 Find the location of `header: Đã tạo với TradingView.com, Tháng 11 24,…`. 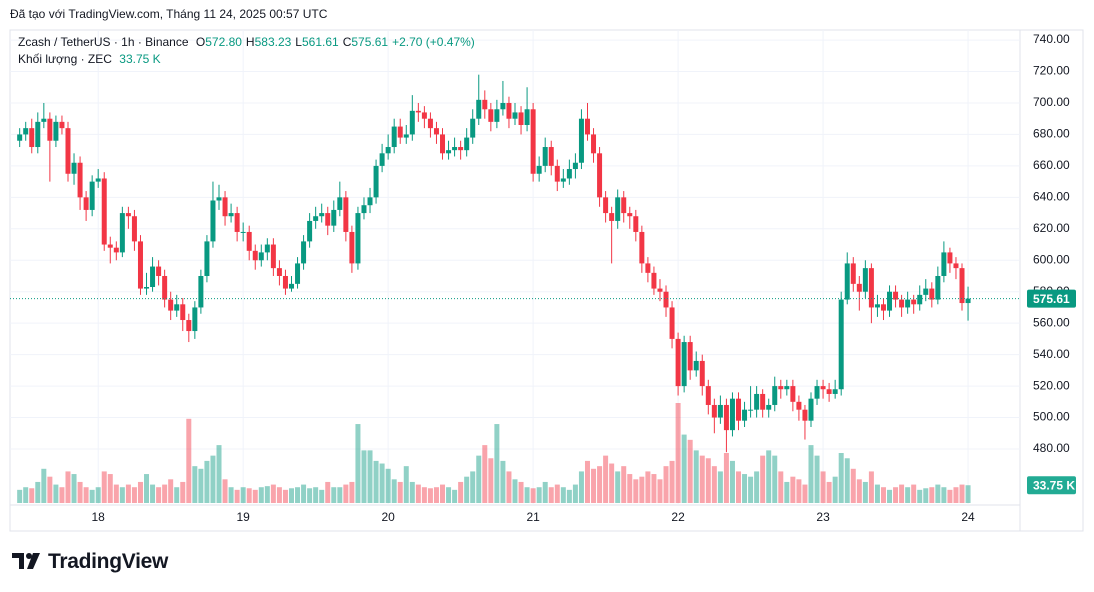

header: Đã tạo với TradingView.com, Tháng 11 24,… is located at coordinates (169, 14).